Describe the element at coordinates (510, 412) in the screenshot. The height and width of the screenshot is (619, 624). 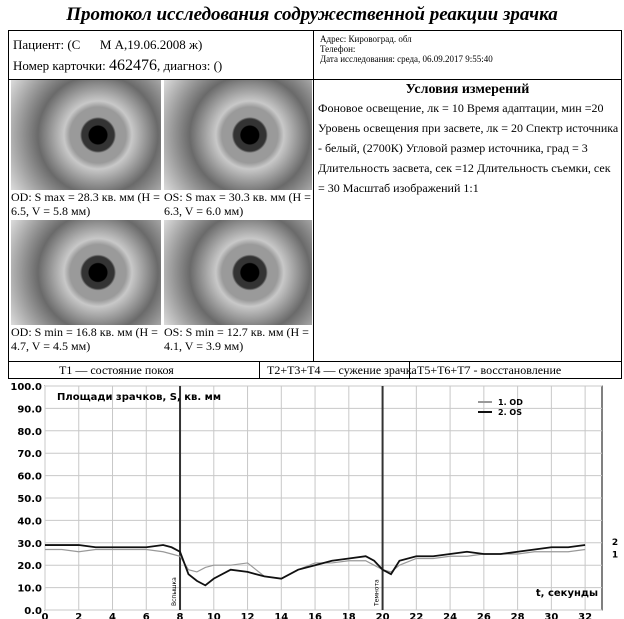
I see `legend-label: 2. OS` at that location.